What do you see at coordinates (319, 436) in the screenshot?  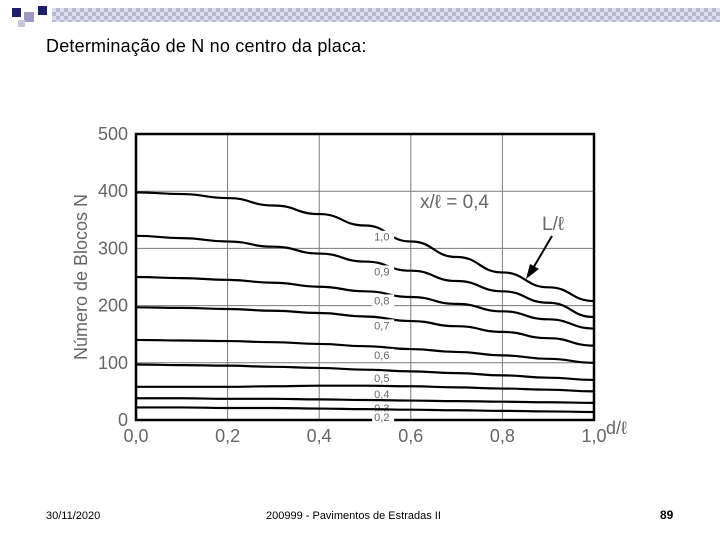 I see `x-tick-label: 0,4` at bounding box center [319, 436].